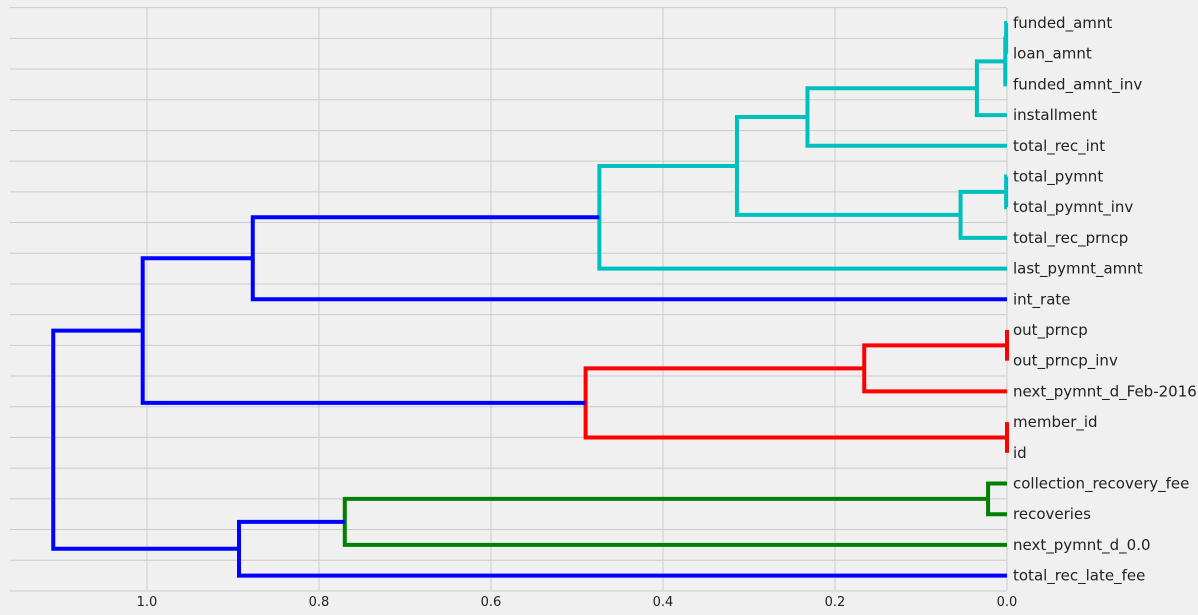  Describe the element at coordinates (1050, 330) in the screenshot. I see `leaf-label: out_prncp` at that location.